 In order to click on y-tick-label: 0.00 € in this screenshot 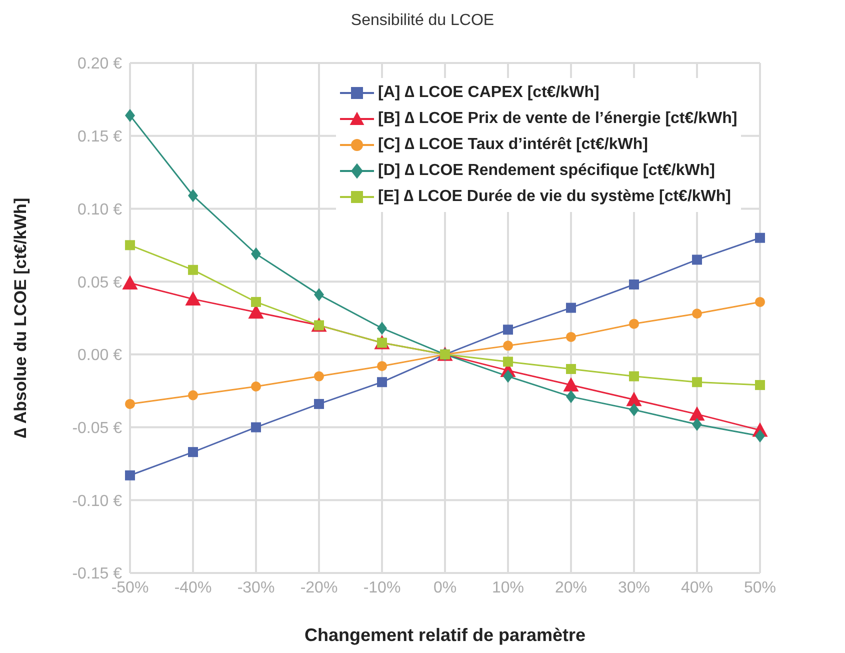, I will do `click(100, 355)`.